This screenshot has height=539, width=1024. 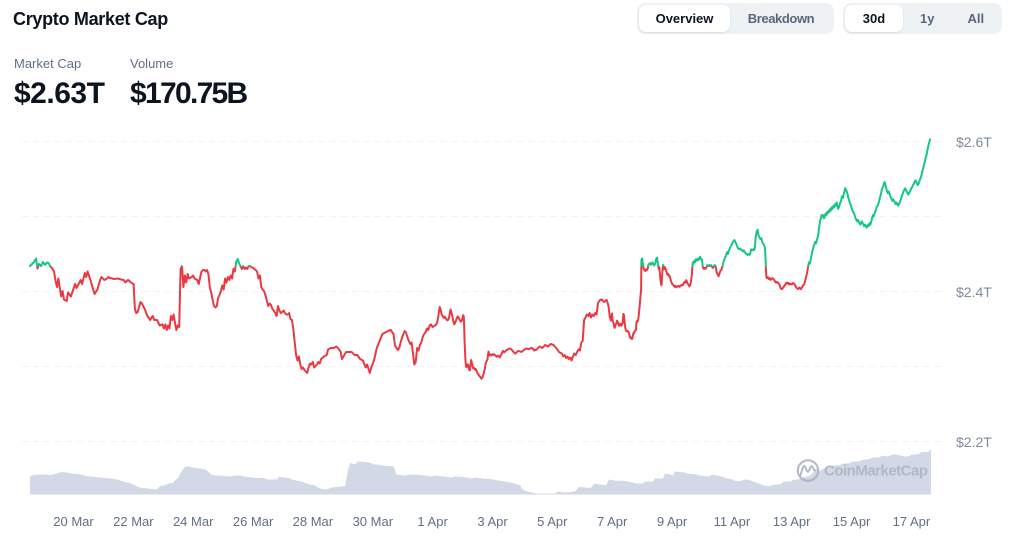 I want to click on svg-text: CoinMarketCap, so click(x=876, y=471).